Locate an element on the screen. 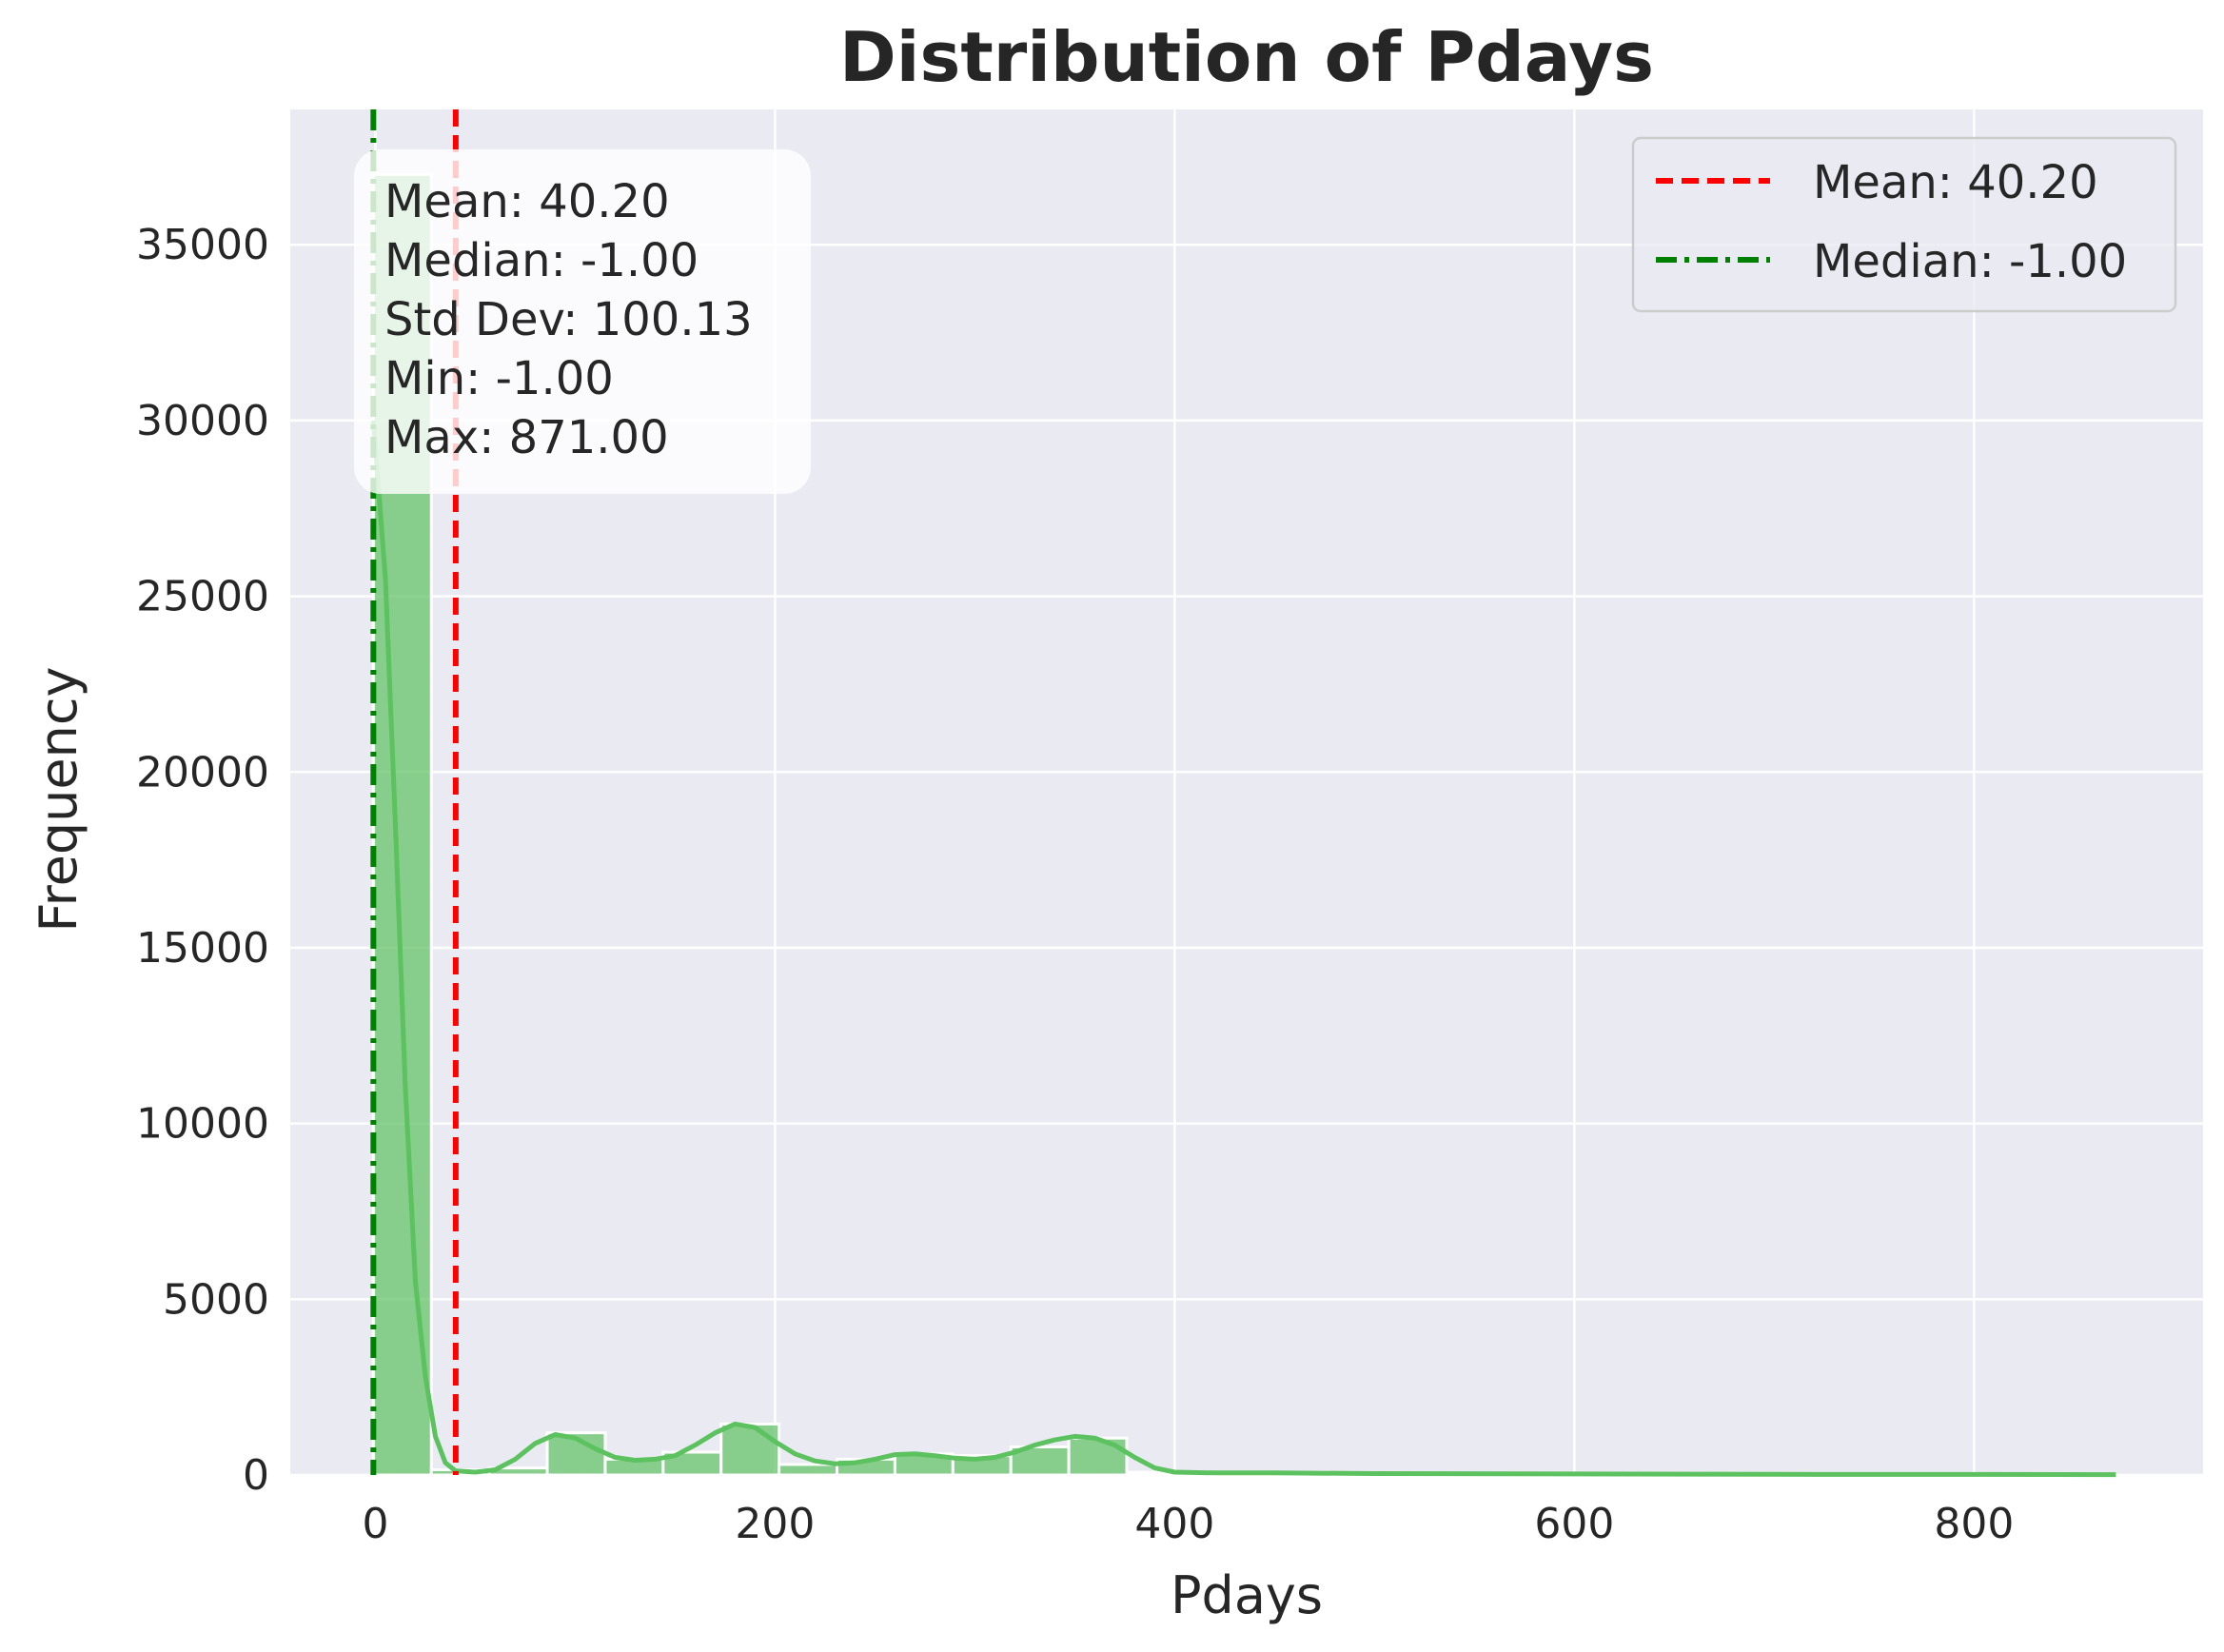 This screenshot has height=1652, width=2224. x-tick-label: 0 is located at coordinates (375, 1524).